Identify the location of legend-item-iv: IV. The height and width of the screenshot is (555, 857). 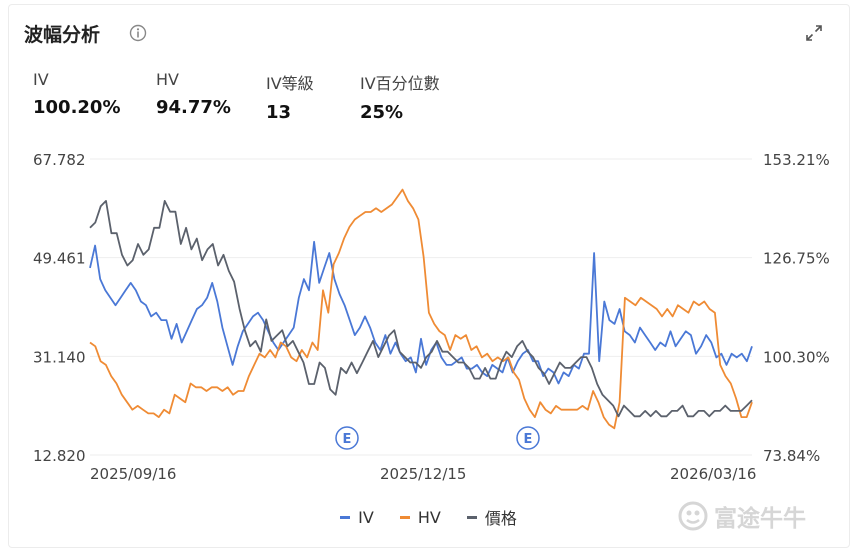
(357, 517).